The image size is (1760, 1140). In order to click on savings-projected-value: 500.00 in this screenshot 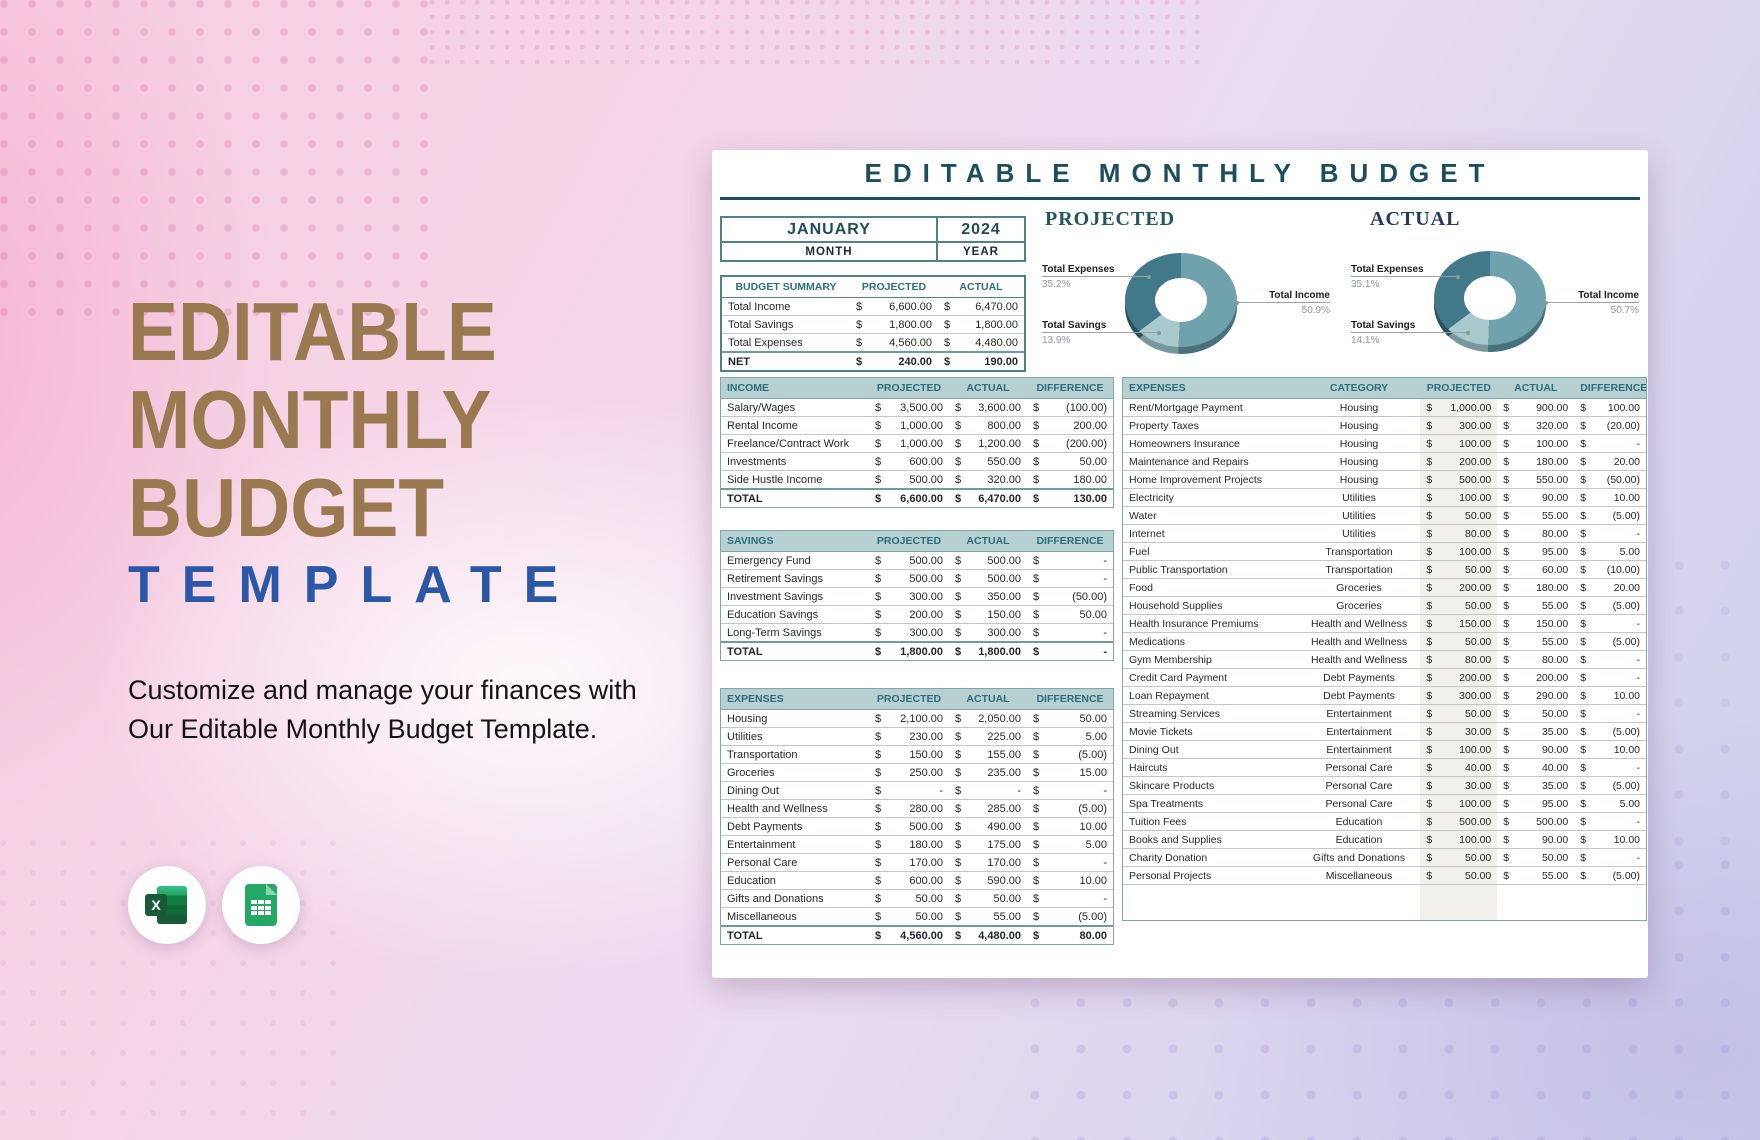, I will do `click(917, 560)`.